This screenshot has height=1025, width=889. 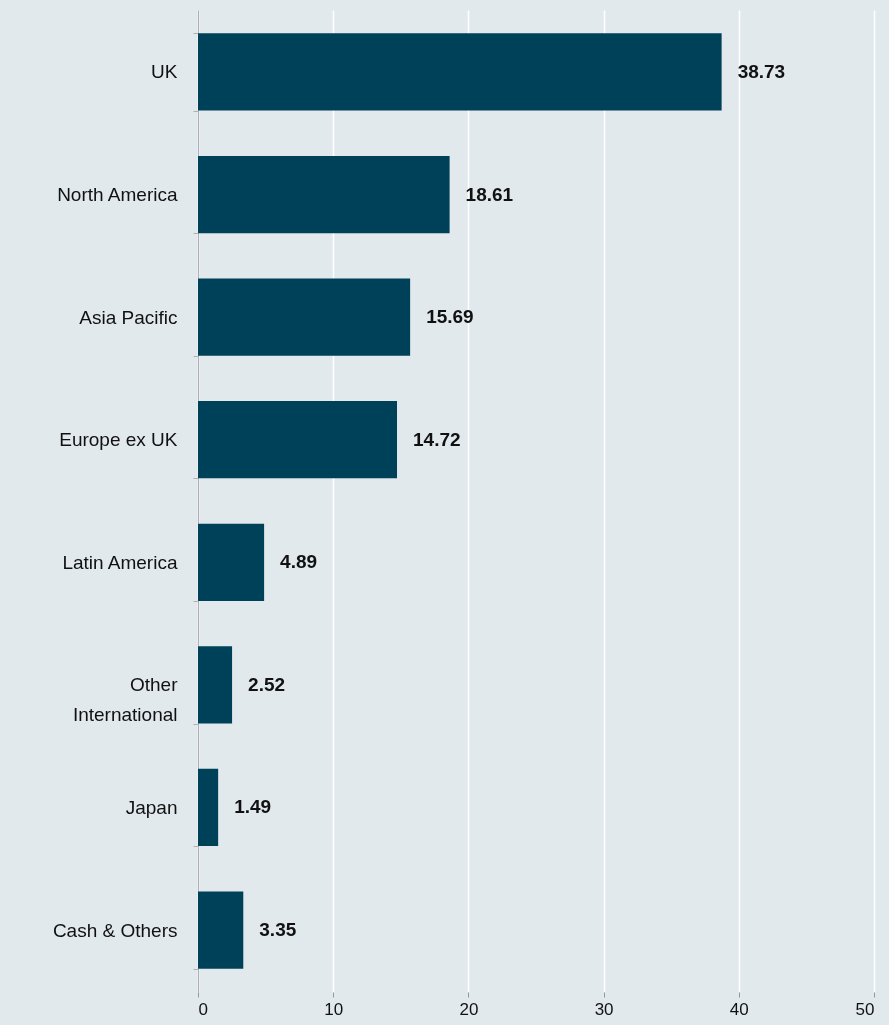 I want to click on x-tick-label: 10, so click(x=334, y=1009).